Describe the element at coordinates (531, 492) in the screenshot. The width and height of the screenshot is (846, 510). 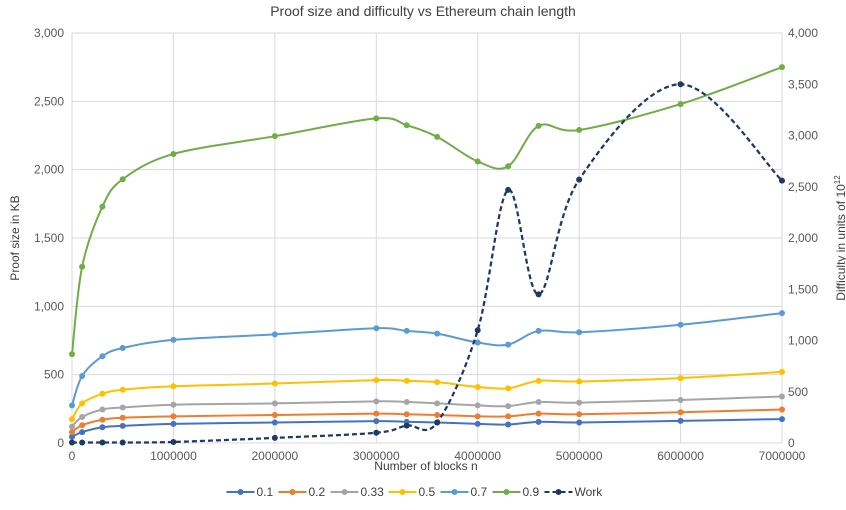
I see `legend-label: 0.9` at that location.